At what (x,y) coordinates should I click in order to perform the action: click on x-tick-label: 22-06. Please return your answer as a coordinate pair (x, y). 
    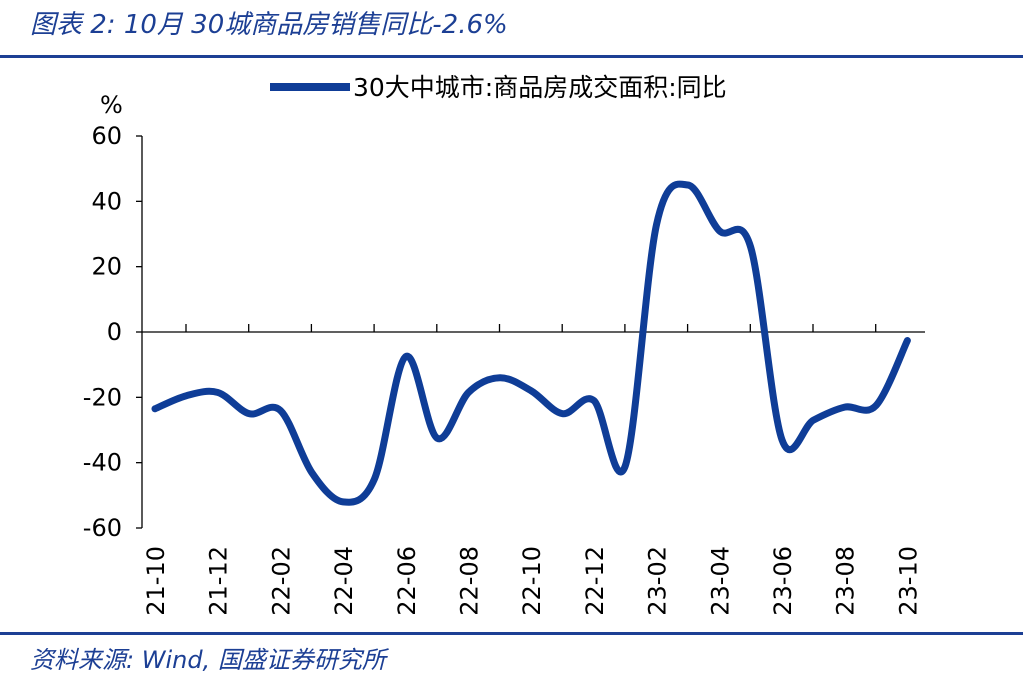
    Looking at the image, I should click on (407, 581).